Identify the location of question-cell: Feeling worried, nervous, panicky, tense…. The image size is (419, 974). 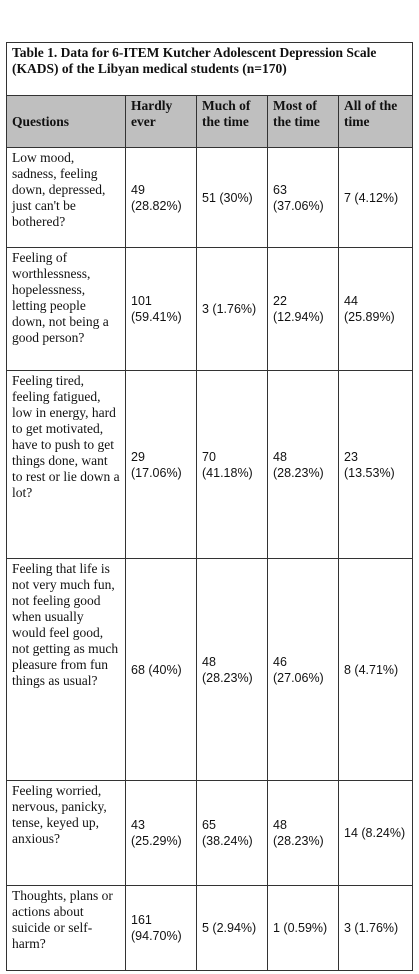
(66, 833).